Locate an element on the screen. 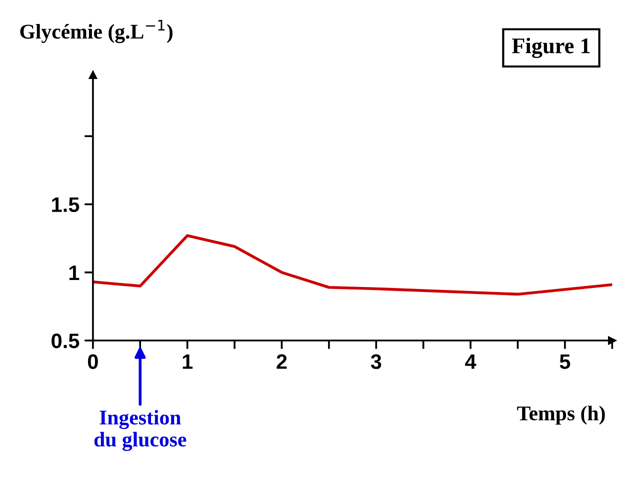 Image resolution: width=641 pixels, height=483 pixels. x-axis-title: Temps (h) is located at coordinates (561, 415).